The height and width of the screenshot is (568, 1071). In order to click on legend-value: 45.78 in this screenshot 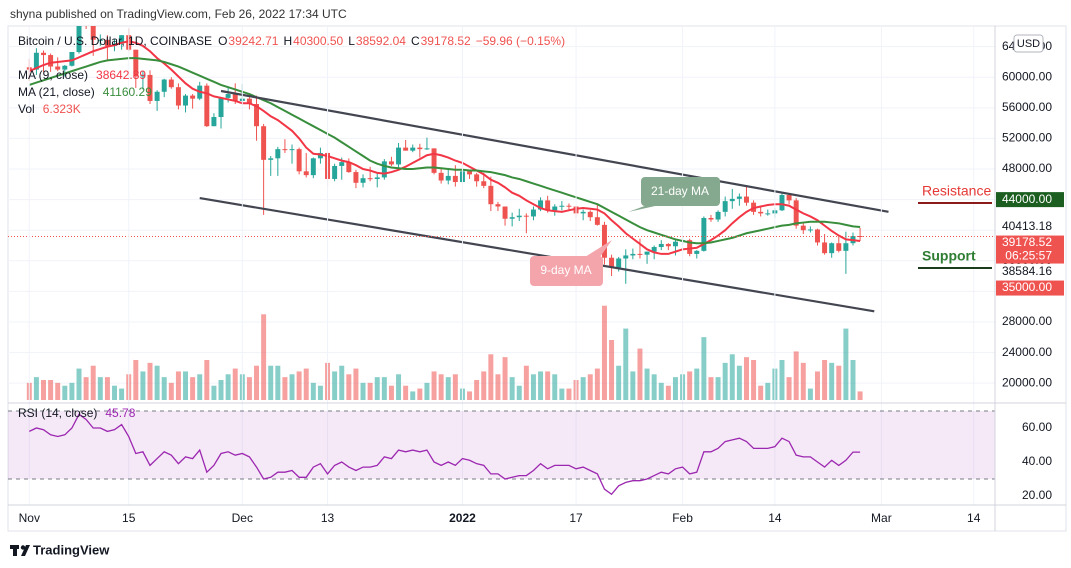, I will do `click(120, 413)`.